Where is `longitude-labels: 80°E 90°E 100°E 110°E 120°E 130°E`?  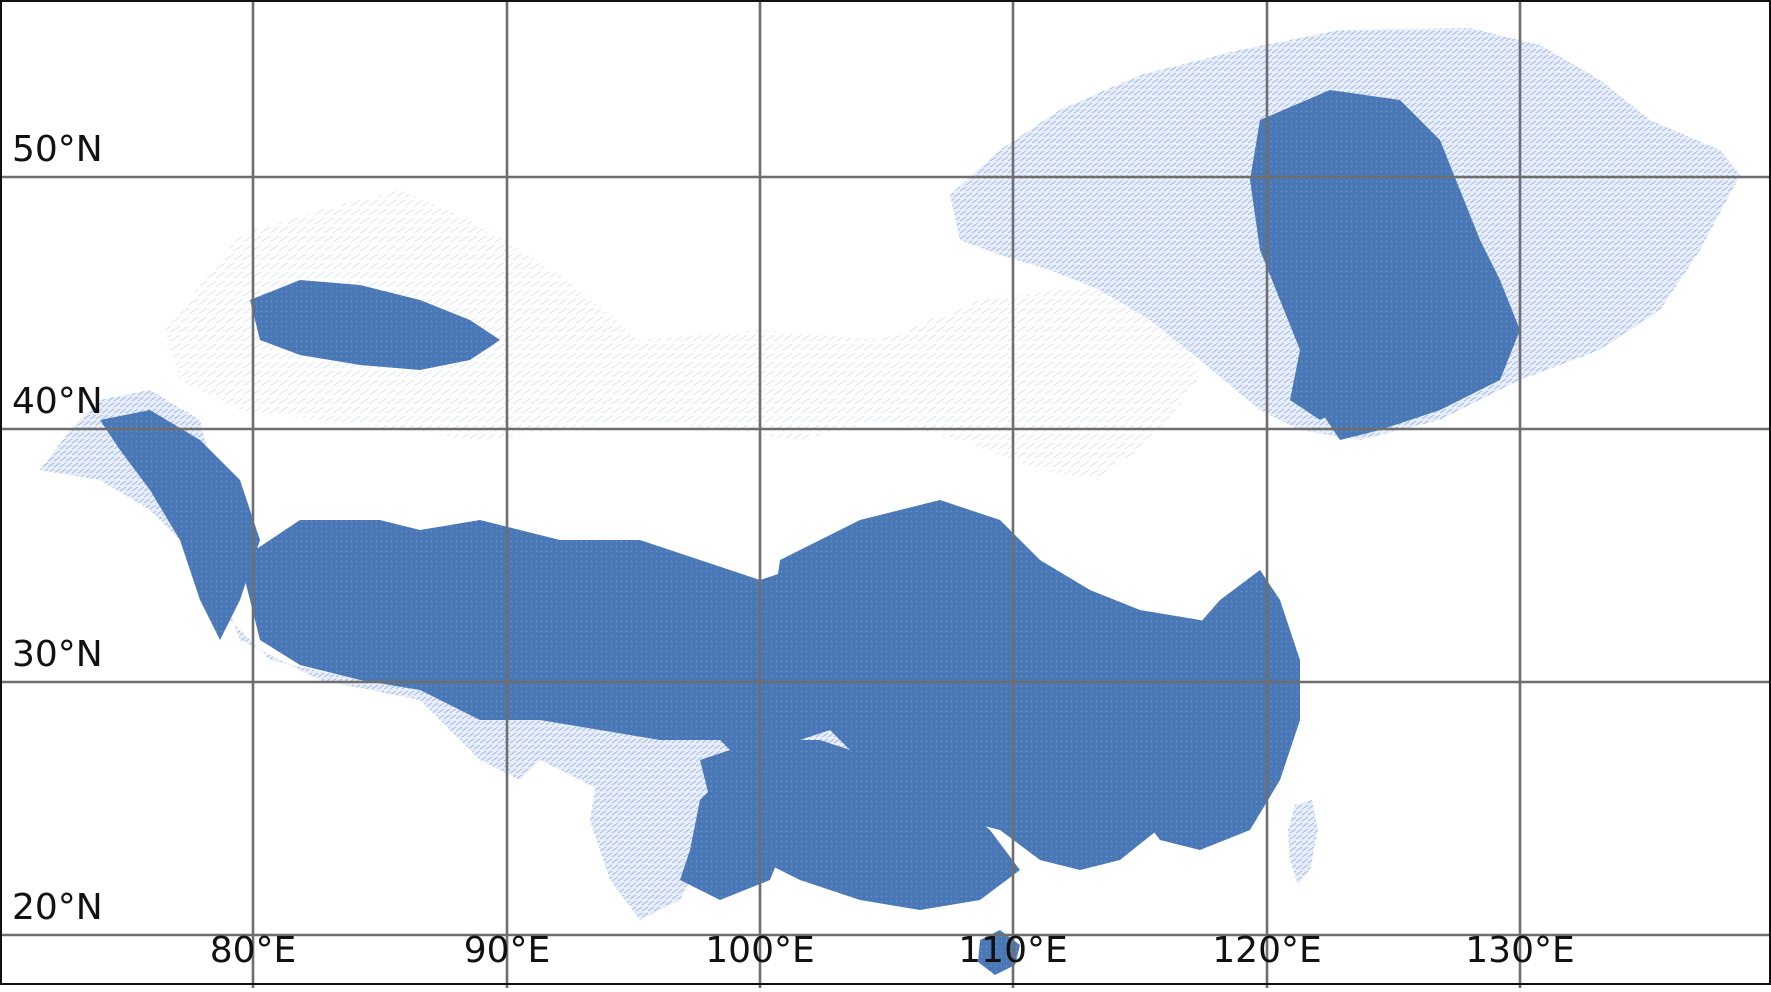
longitude-labels: 80°E 90°E 100°E 110°E 120°E 130°E is located at coordinates (892, 950).